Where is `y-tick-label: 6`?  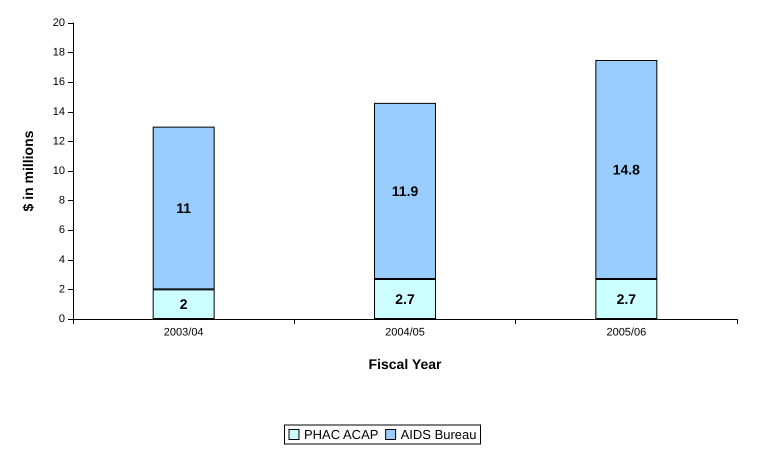 y-tick-label: 6 is located at coordinates (61, 230).